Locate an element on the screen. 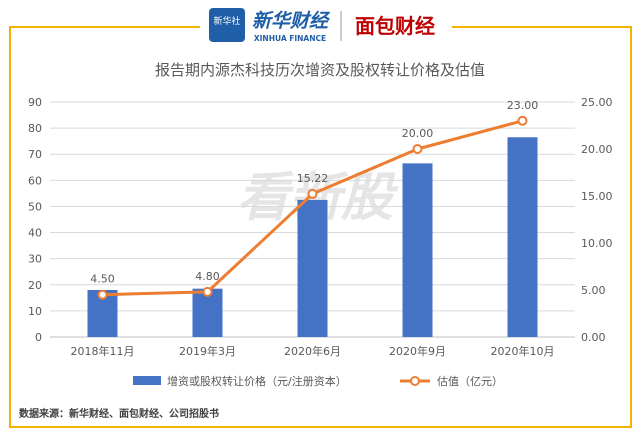  header: 新华社 新华财经 XINHUA FINANCE 面包财经 is located at coordinates (322, 25).